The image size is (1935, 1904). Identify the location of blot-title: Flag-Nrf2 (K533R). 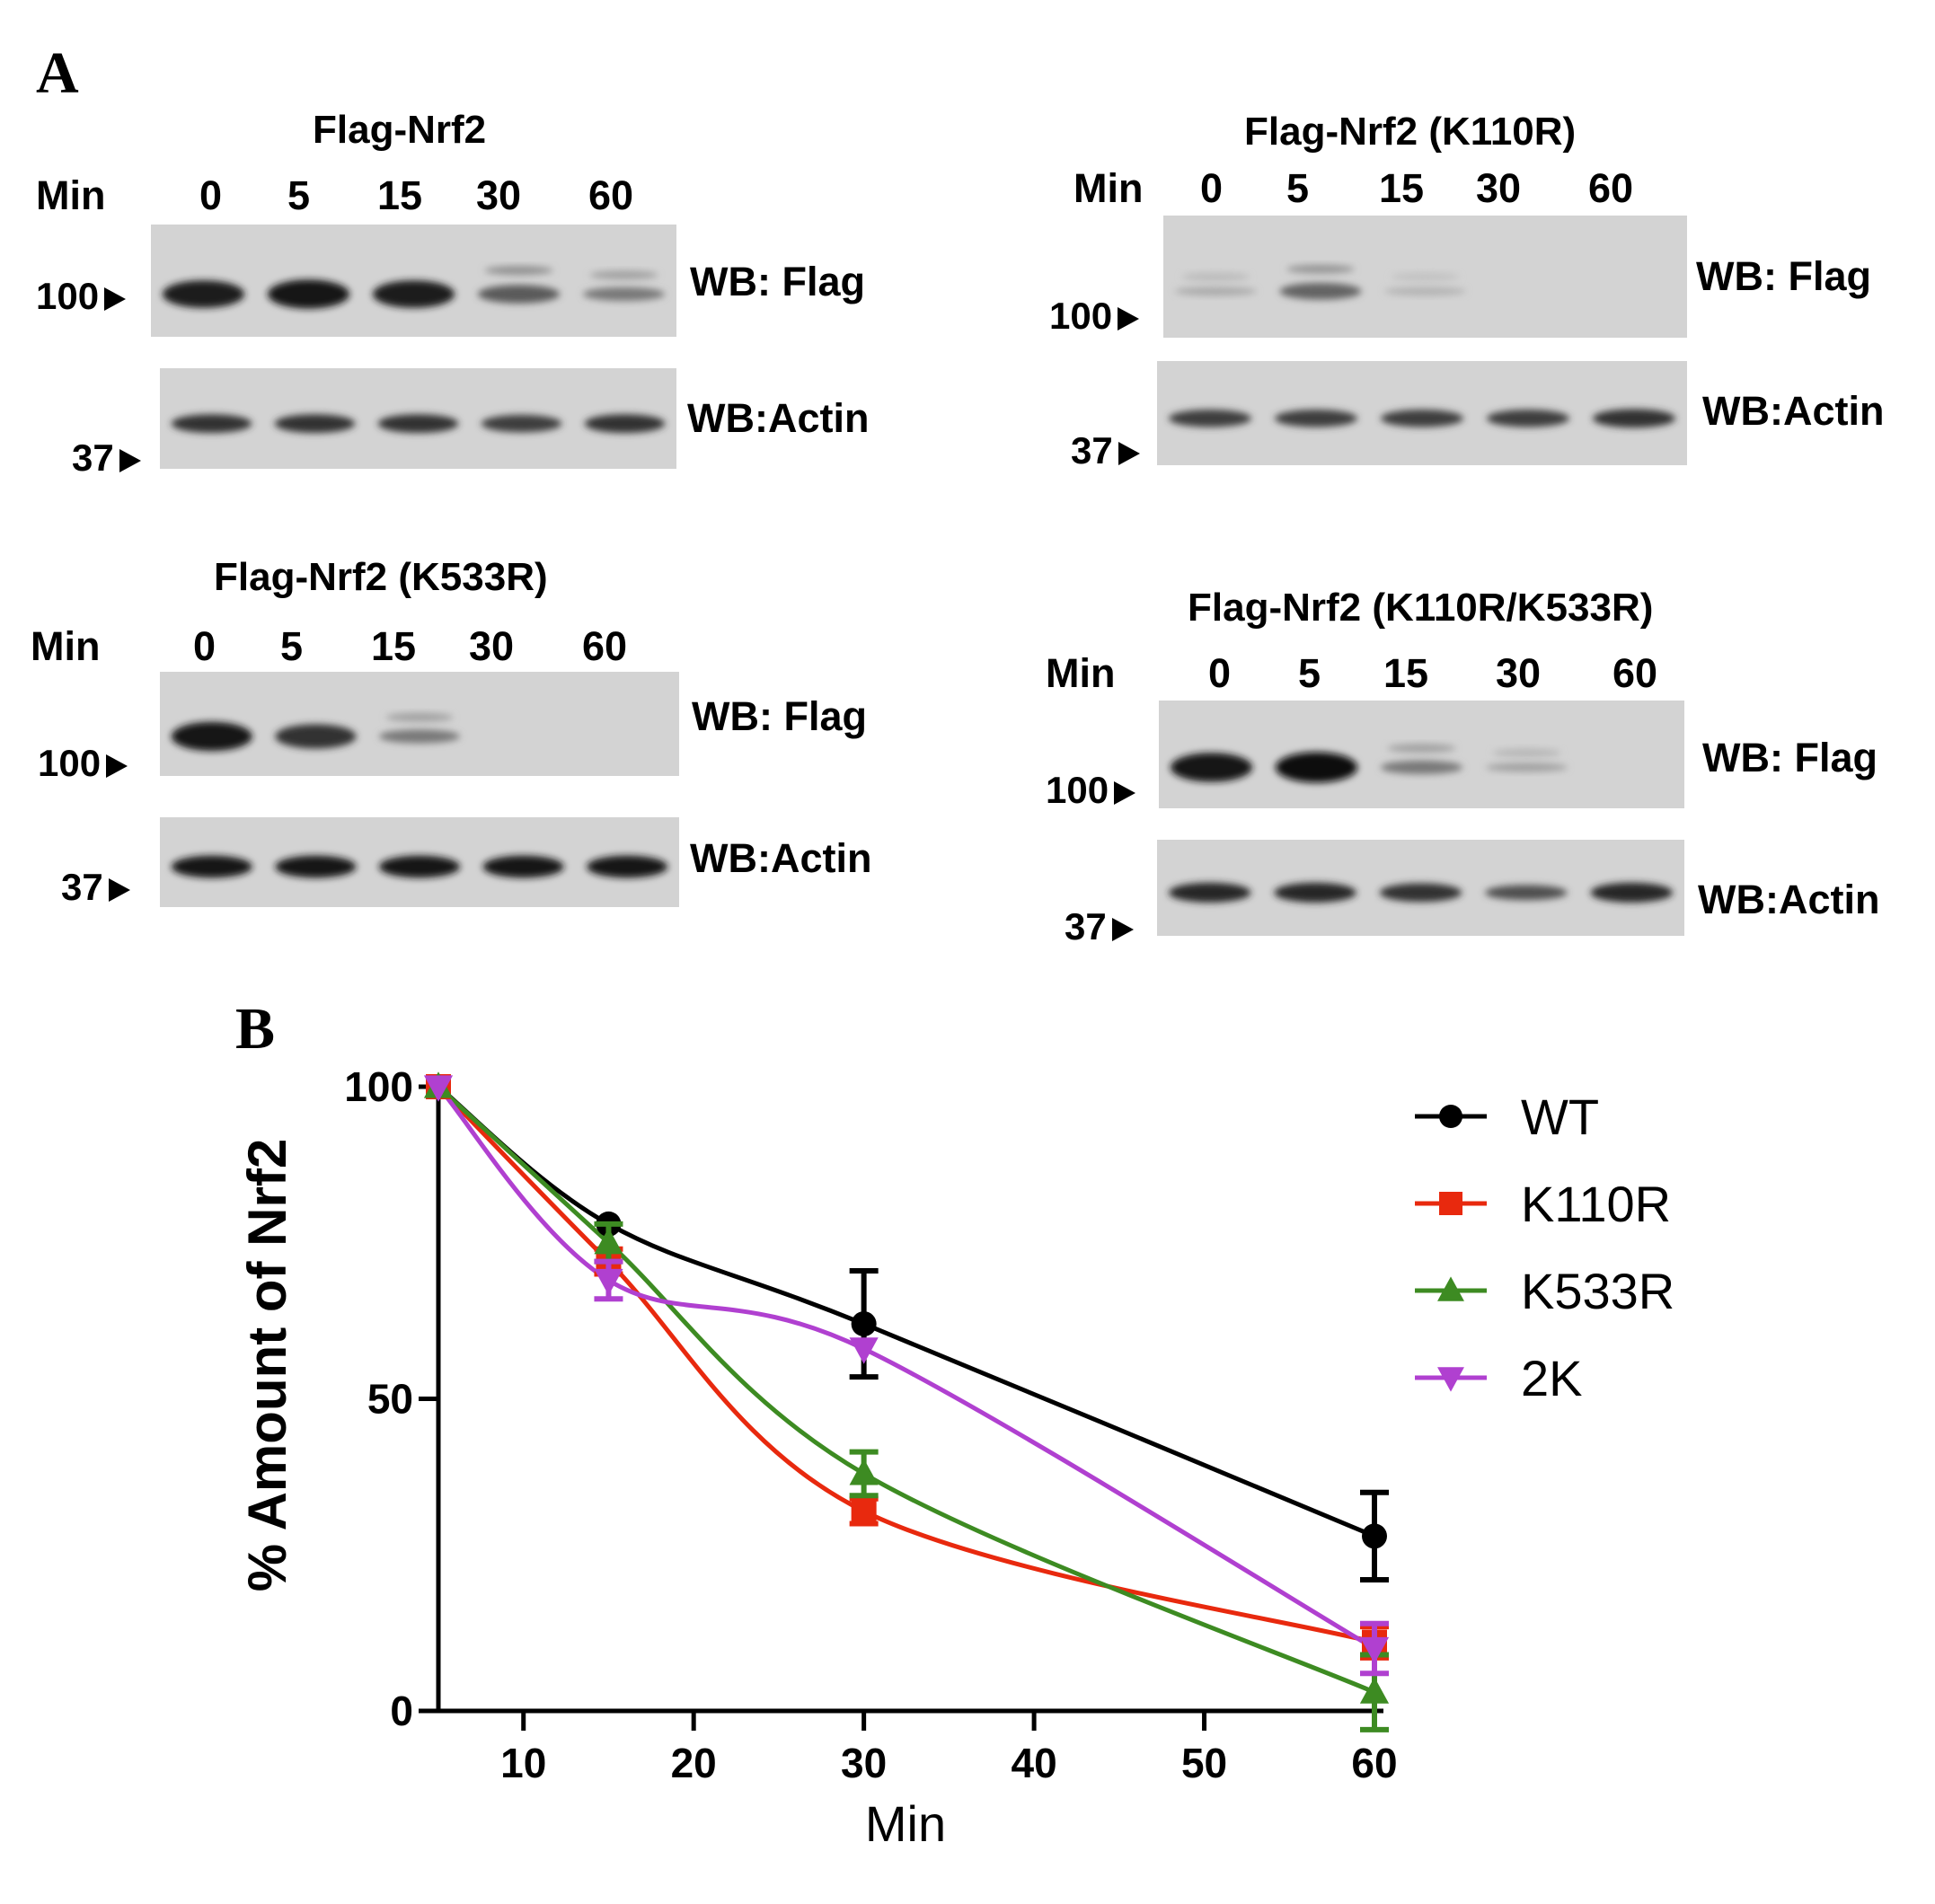
(381, 577).